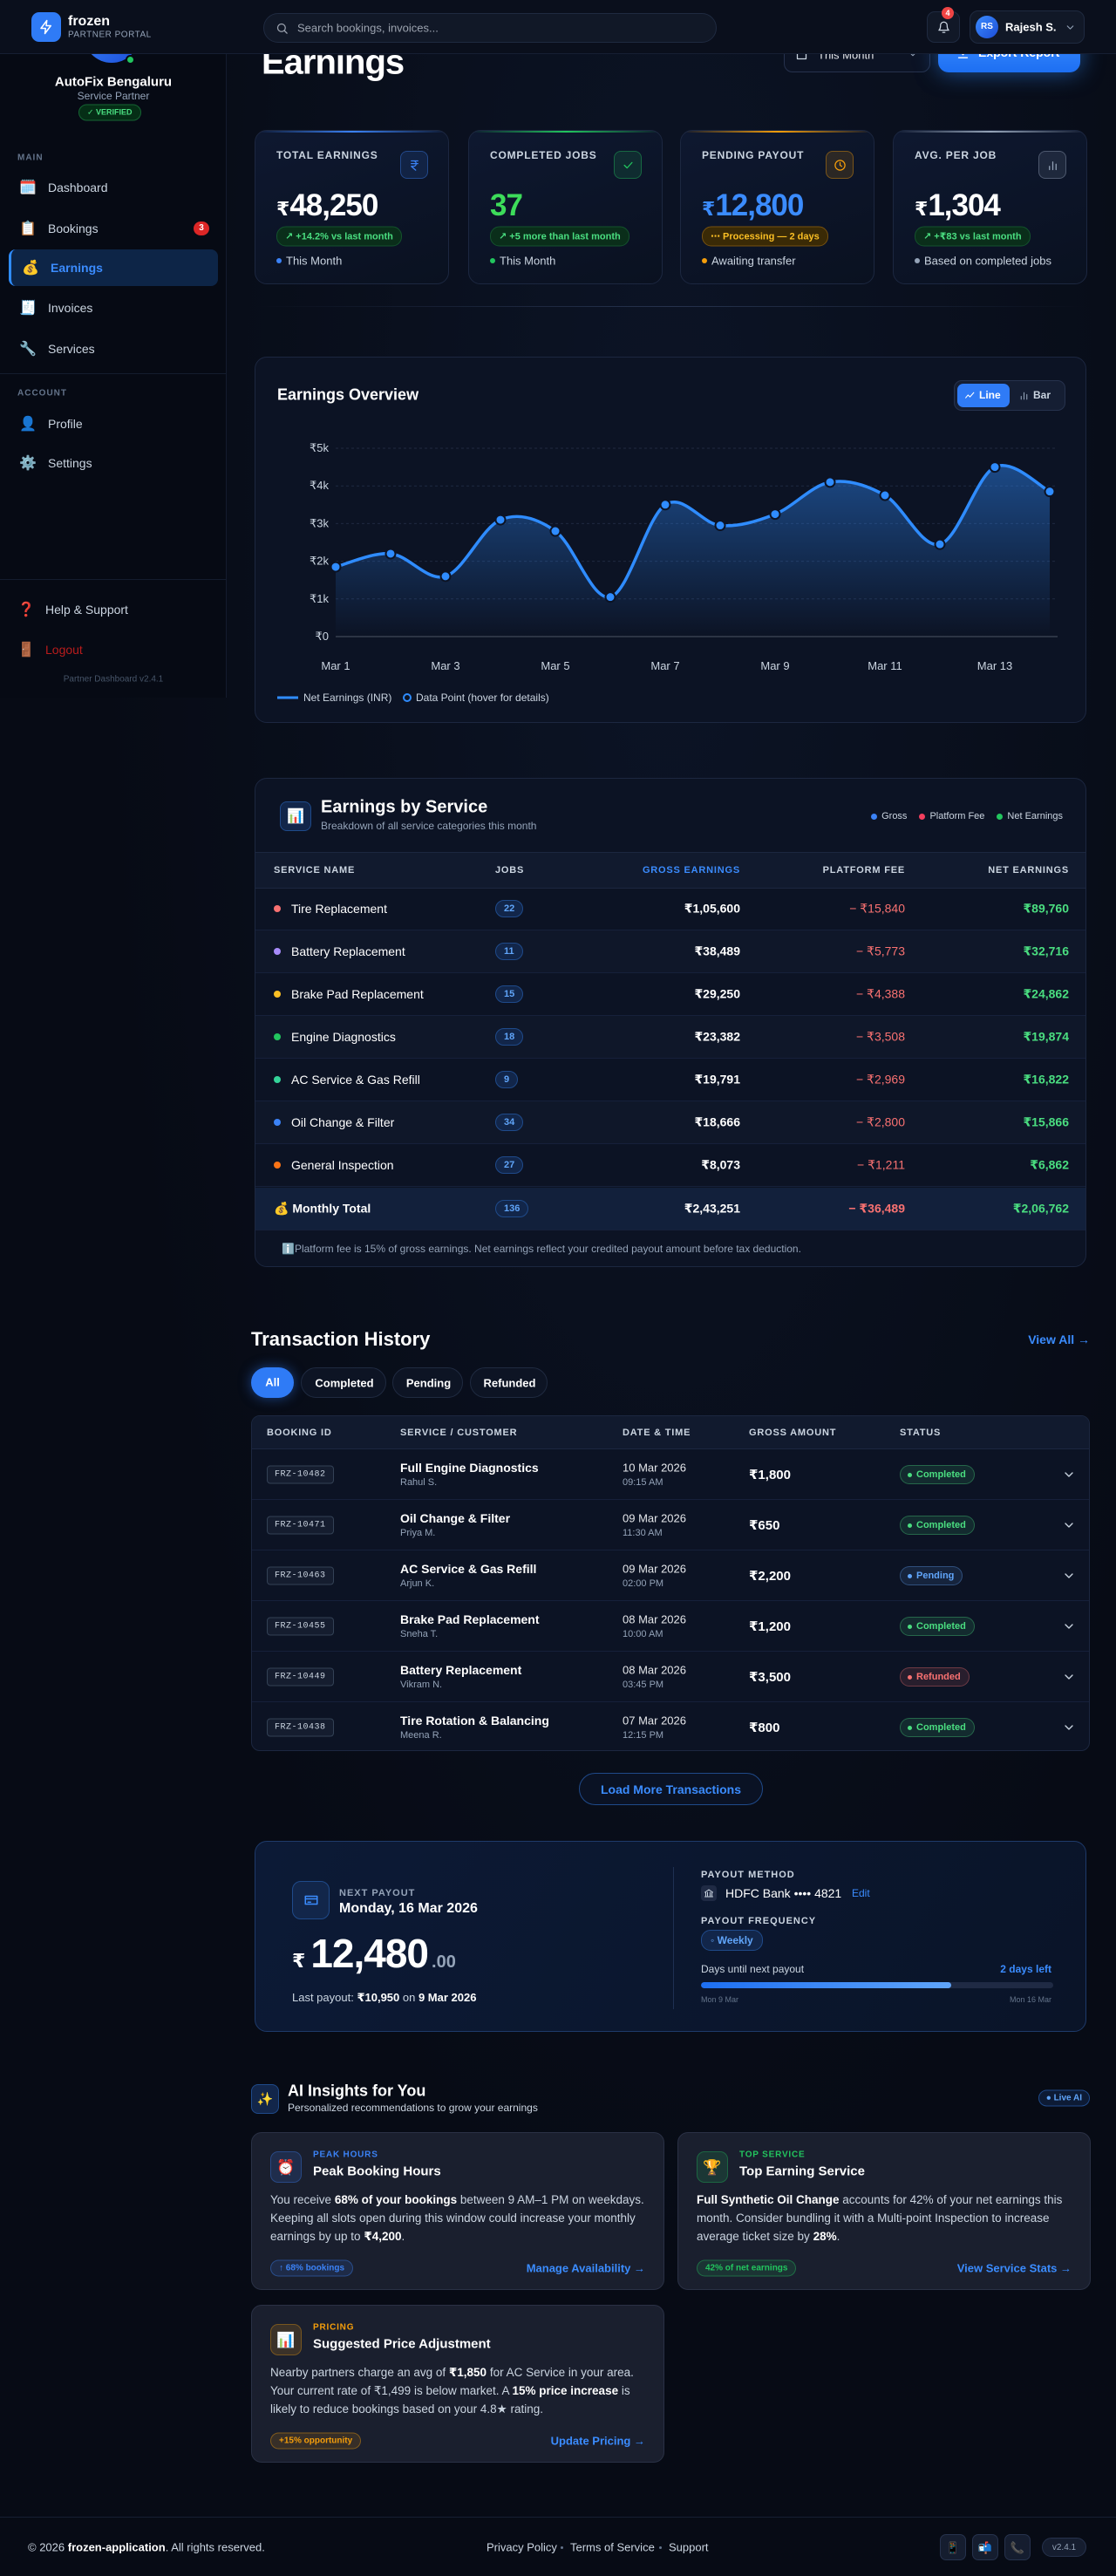 This screenshot has width=1116, height=2576. What do you see at coordinates (555, 665) in the screenshot?
I see `x-tick-label: Mar 5` at bounding box center [555, 665].